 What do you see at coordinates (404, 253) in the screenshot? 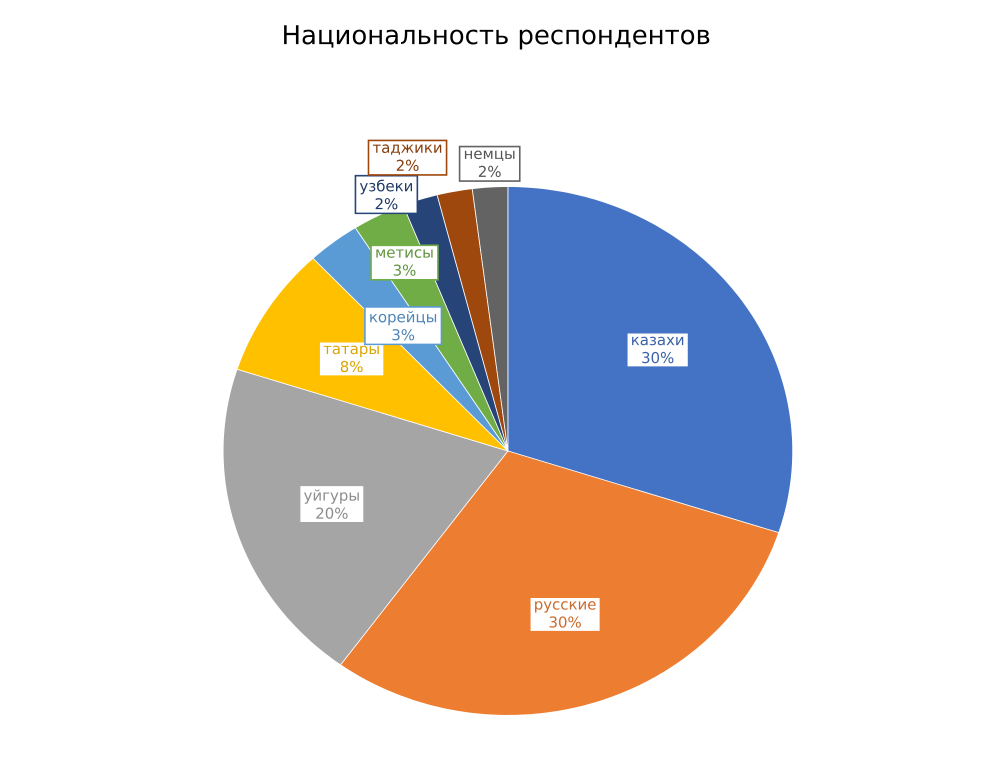
I see `slice-label: метисы` at bounding box center [404, 253].